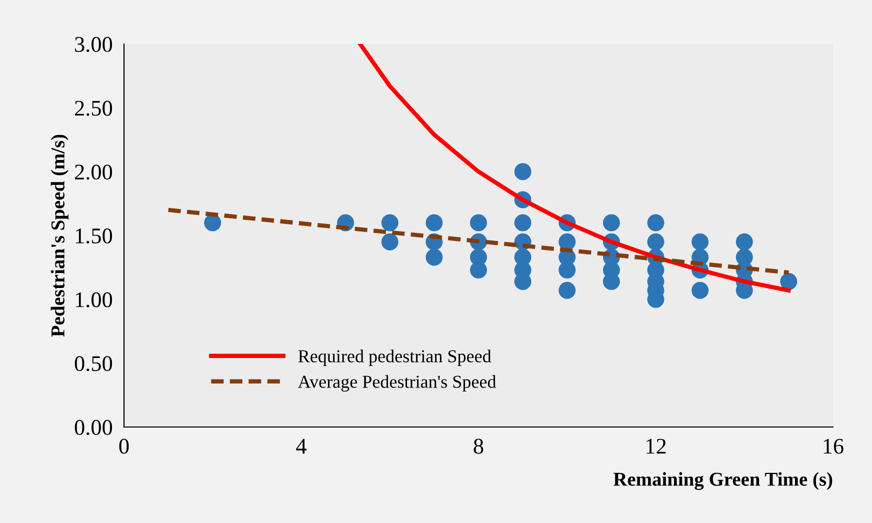 The width and height of the screenshot is (872, 523). What do you see at coordinates (124, 446) in the screenshot?
I see `x-tick-label: 0` at bounding box center [124, 446].